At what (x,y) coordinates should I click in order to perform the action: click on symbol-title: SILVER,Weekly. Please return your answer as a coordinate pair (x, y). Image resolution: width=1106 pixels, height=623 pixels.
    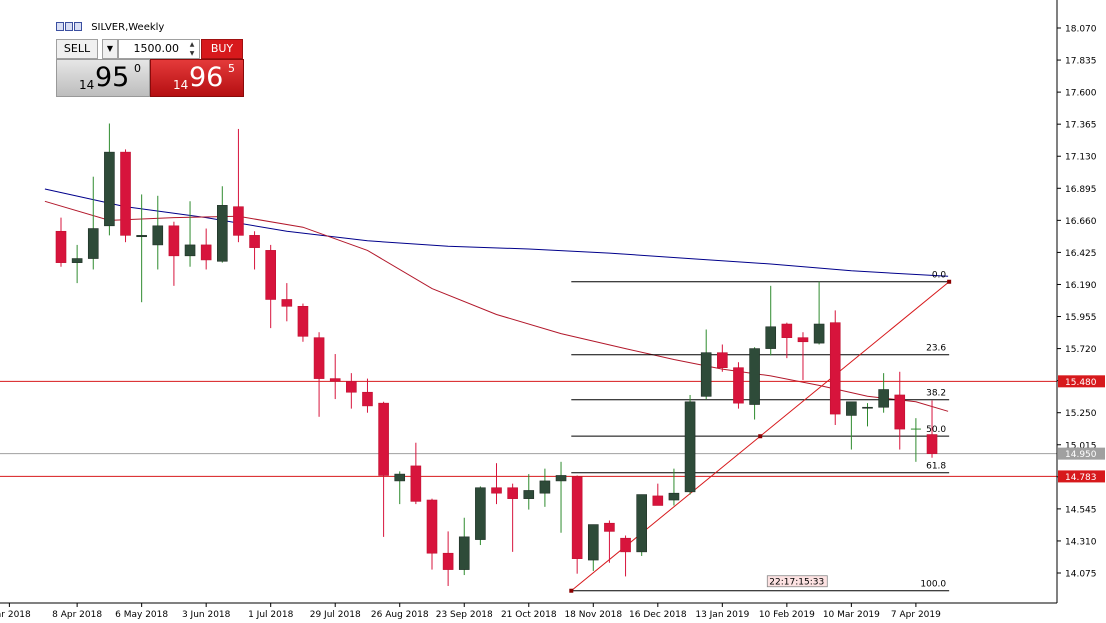
    Looking at the image, I should click on (110, 29).